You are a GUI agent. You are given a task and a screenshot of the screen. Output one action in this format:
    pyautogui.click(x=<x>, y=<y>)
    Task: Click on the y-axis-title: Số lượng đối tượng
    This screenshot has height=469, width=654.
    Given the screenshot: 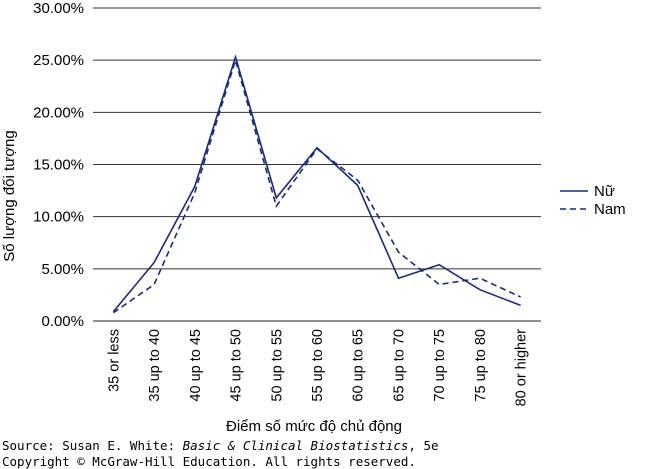 What is the action you would take?
    pyautogui.click(x=9, y=196)
    